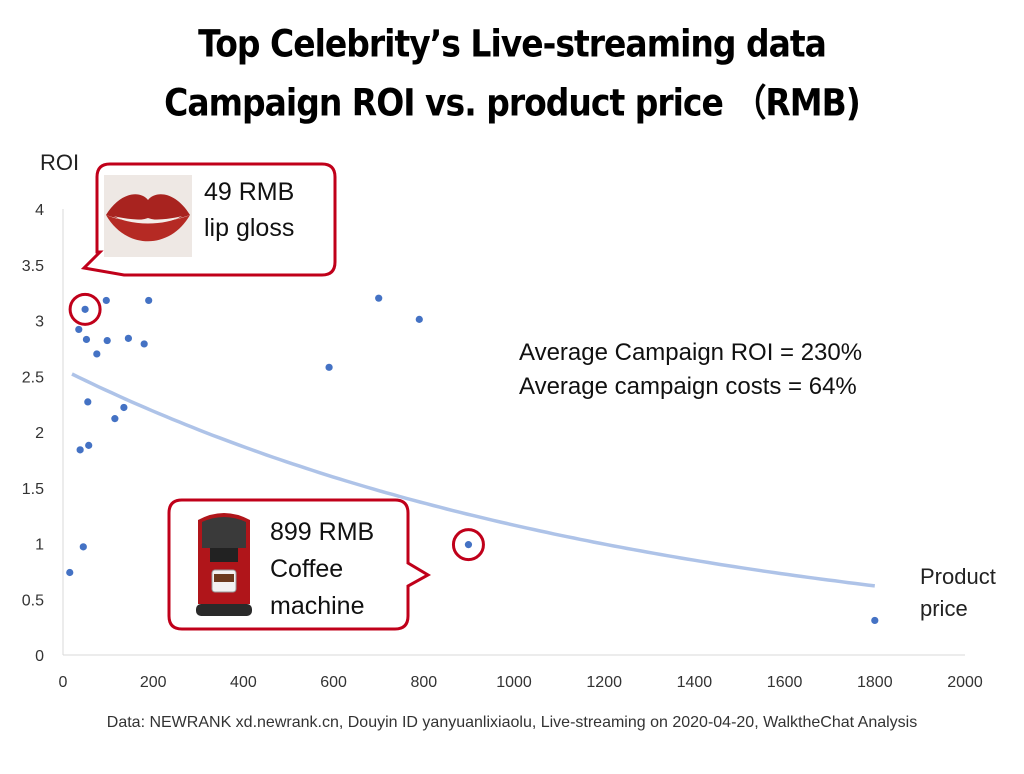  Describe the element at coordinates (317, 606) in the screenshot. I see `callout-coffee-product-line2: machine` at that location.